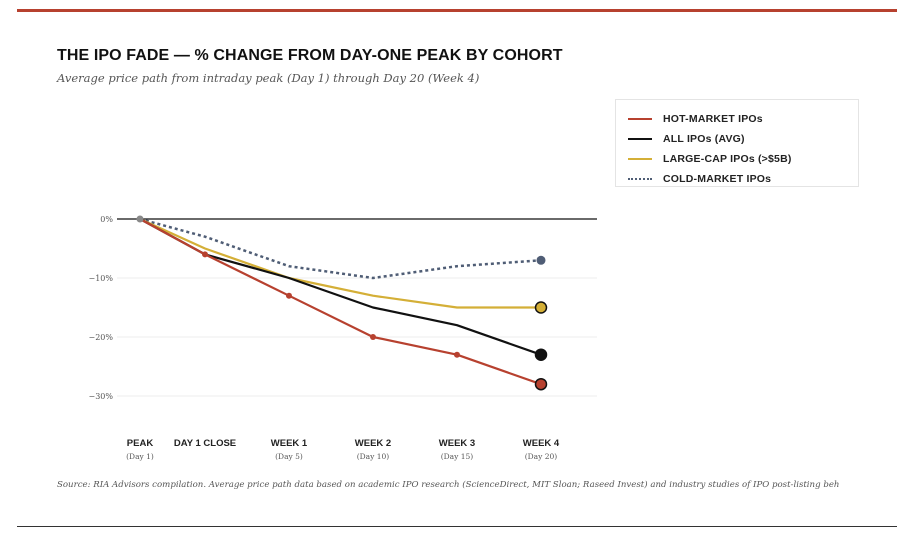 This screenshot has height=537, width=922. Describe the element at coordinates (457, 10) in the screenshot. I see `top-rule` at that location.